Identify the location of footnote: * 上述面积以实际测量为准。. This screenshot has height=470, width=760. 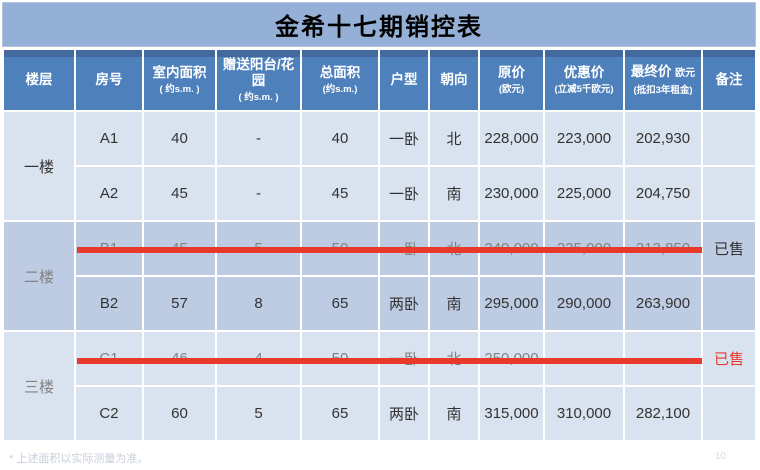
(79, 459).